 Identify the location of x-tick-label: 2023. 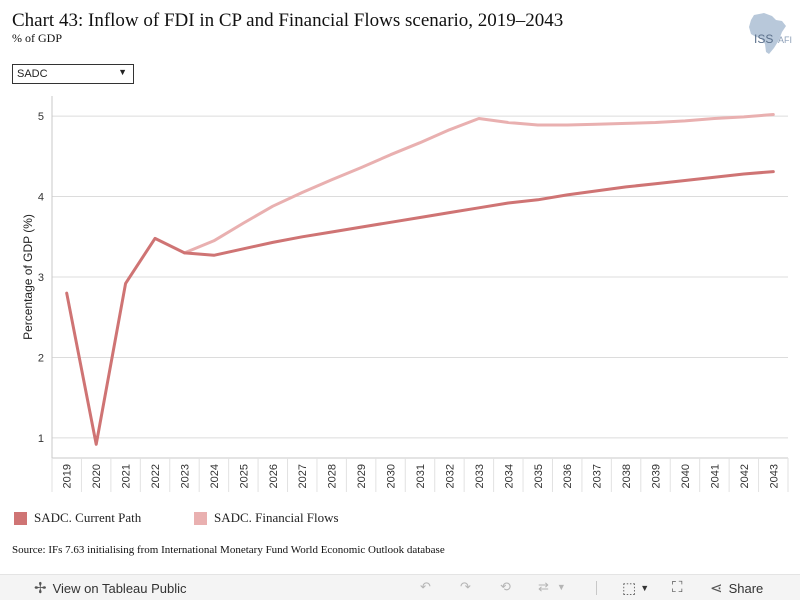
(185, 476).